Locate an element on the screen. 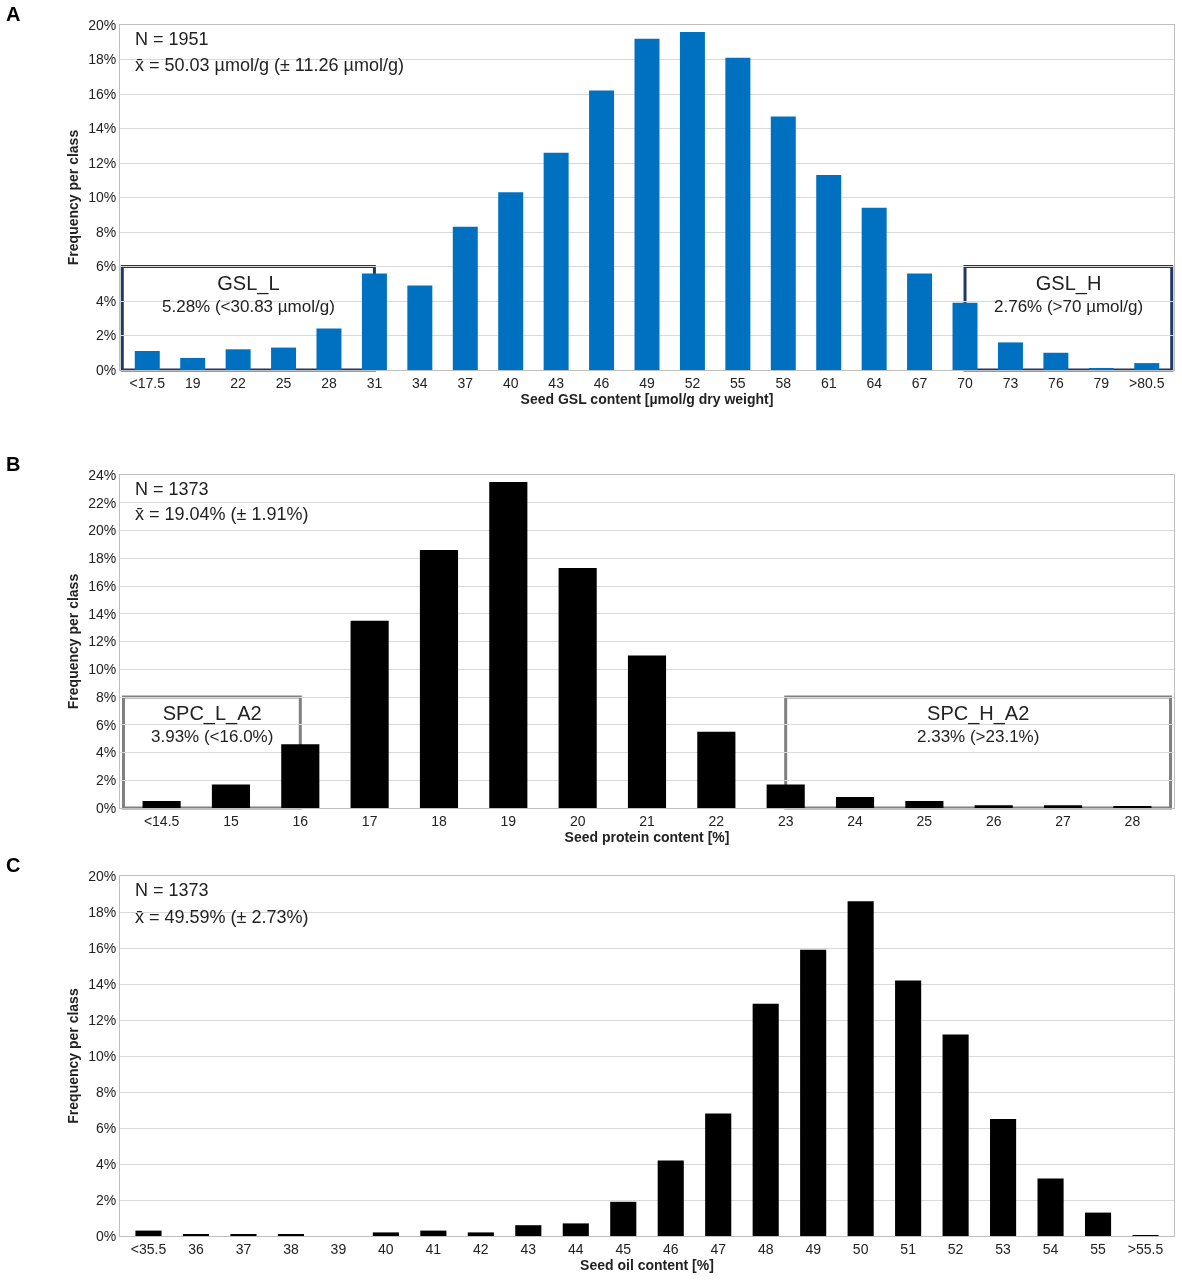  x-tick-label: 46 is located at coordinates (601, 382).